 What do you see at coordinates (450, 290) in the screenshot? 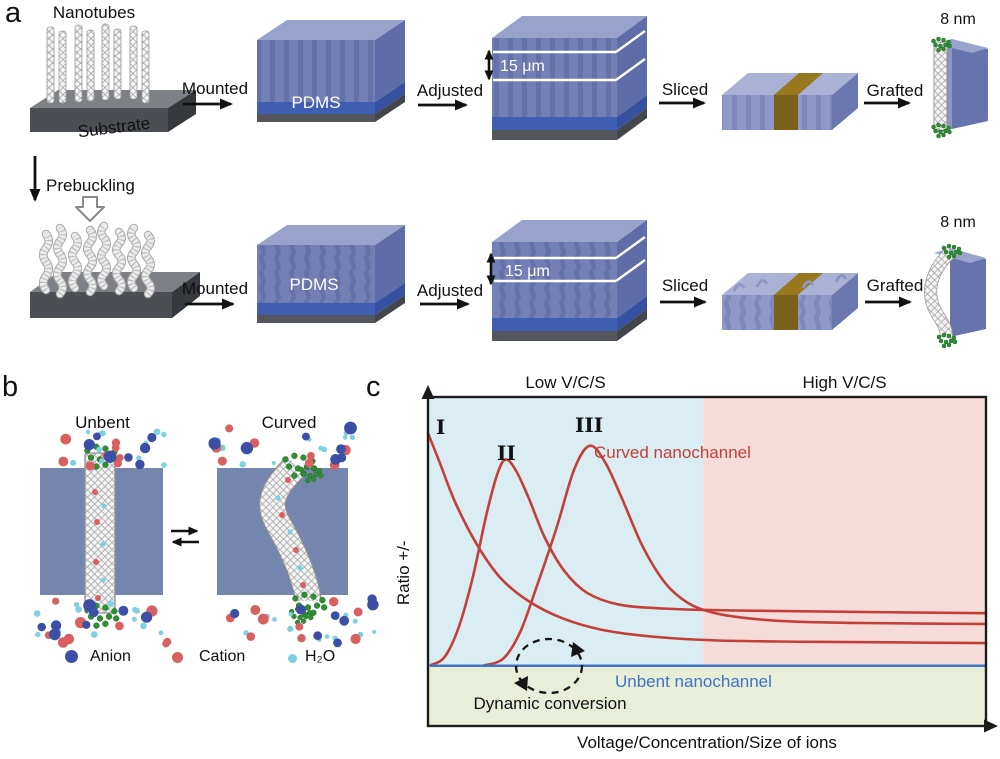
I see `adjusted-label-row2: Adjusted` at bounding box center [450, 290].